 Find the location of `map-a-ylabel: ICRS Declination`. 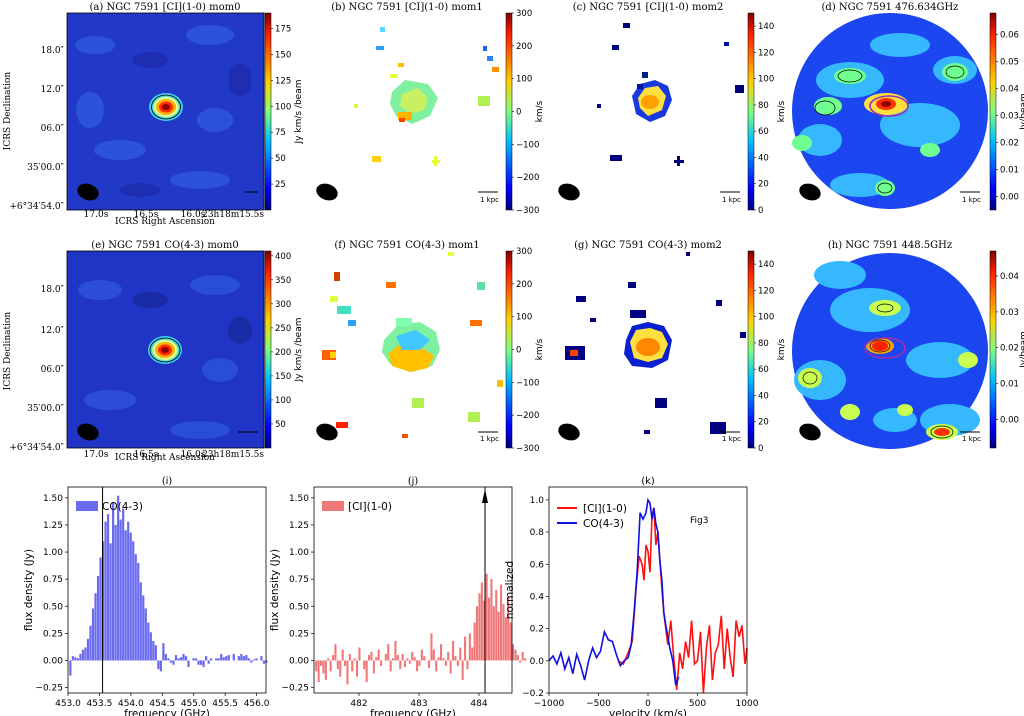

map-a-ylabel: ICRS Declination is located at coordinates (8, 111).